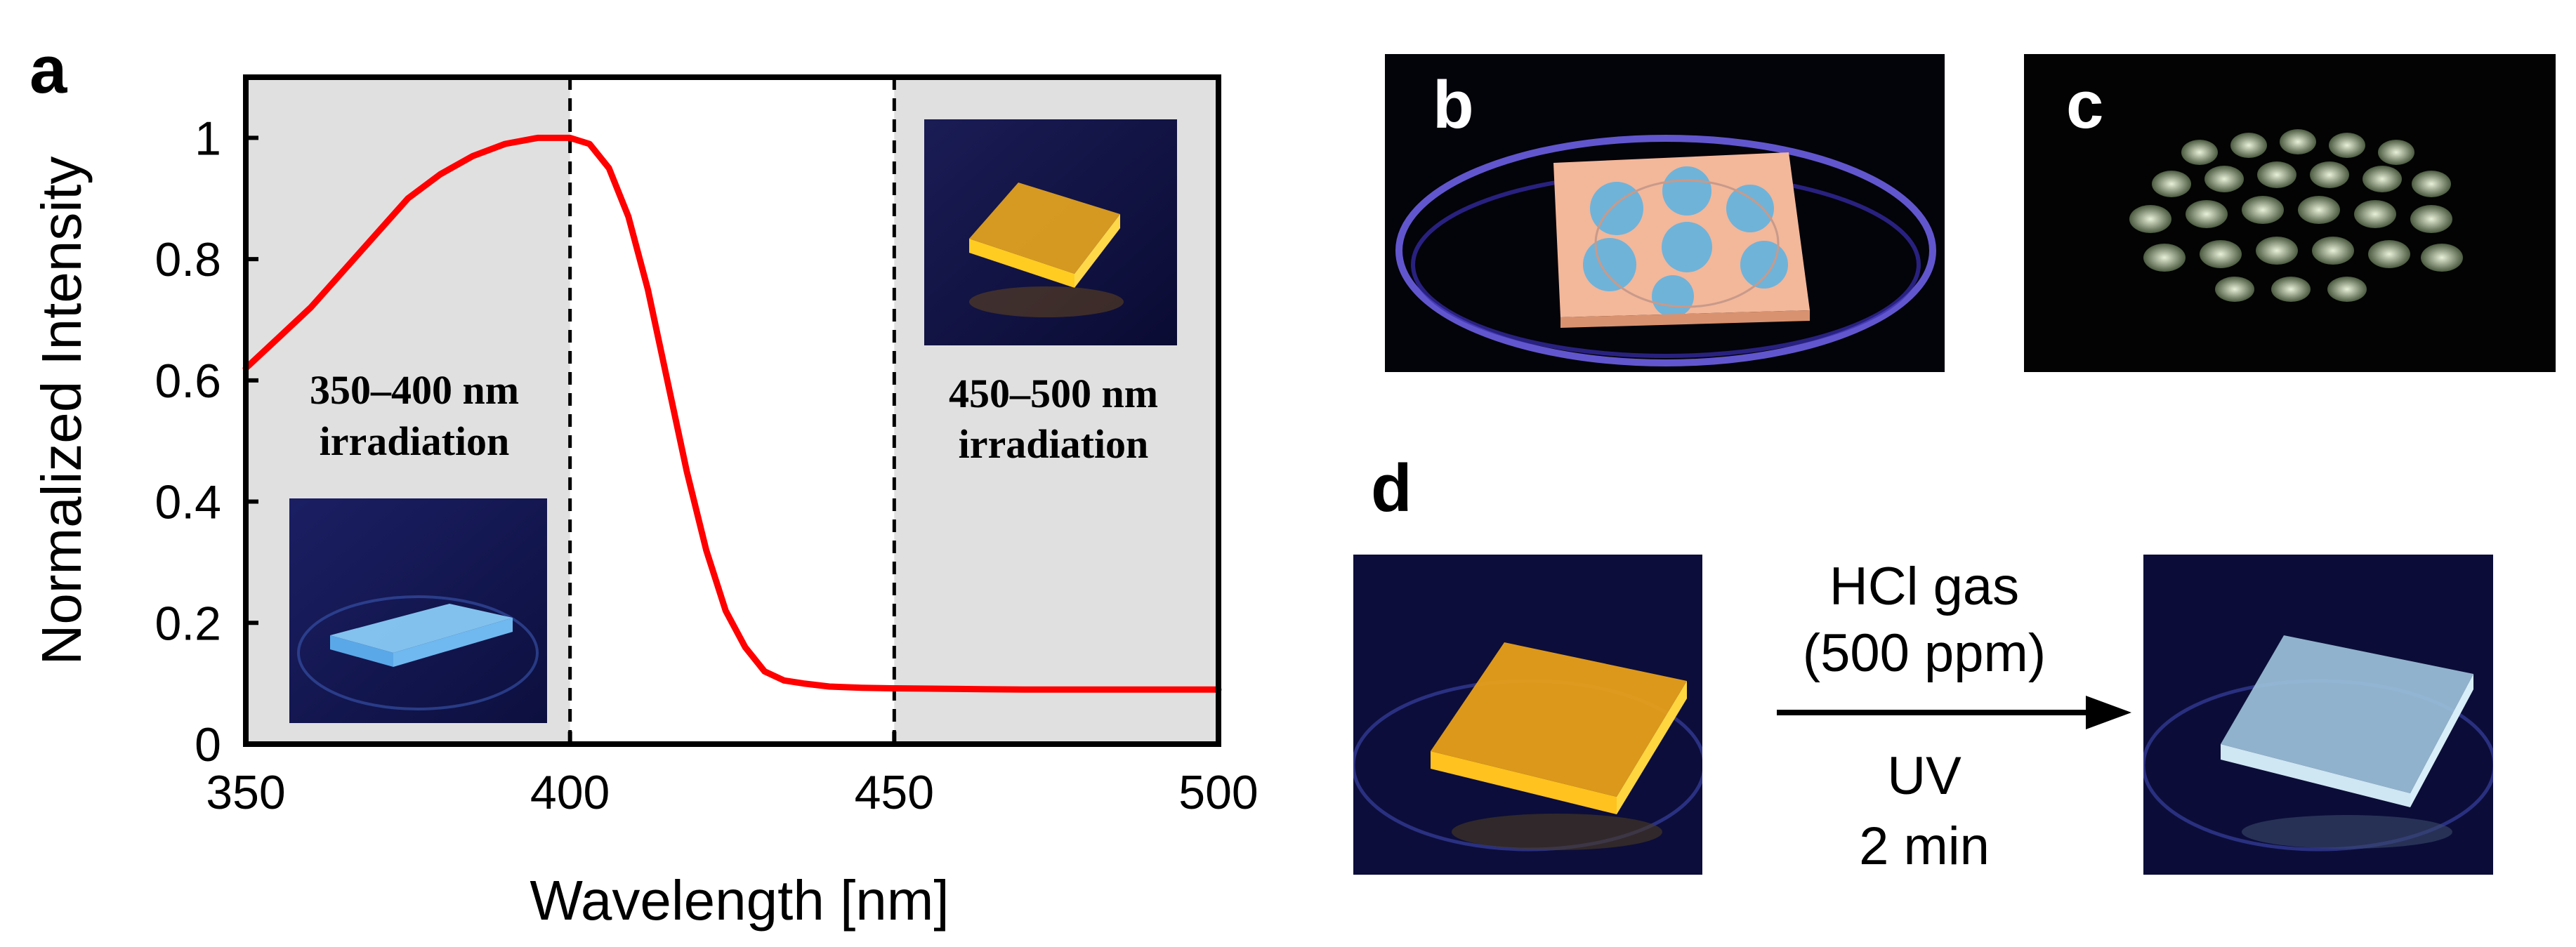 This screenshot has height=947, width=2576. Describe the element at coordinates (1217, 792) in the screenshot. I see `x-tick-label-3: 500` at that location.